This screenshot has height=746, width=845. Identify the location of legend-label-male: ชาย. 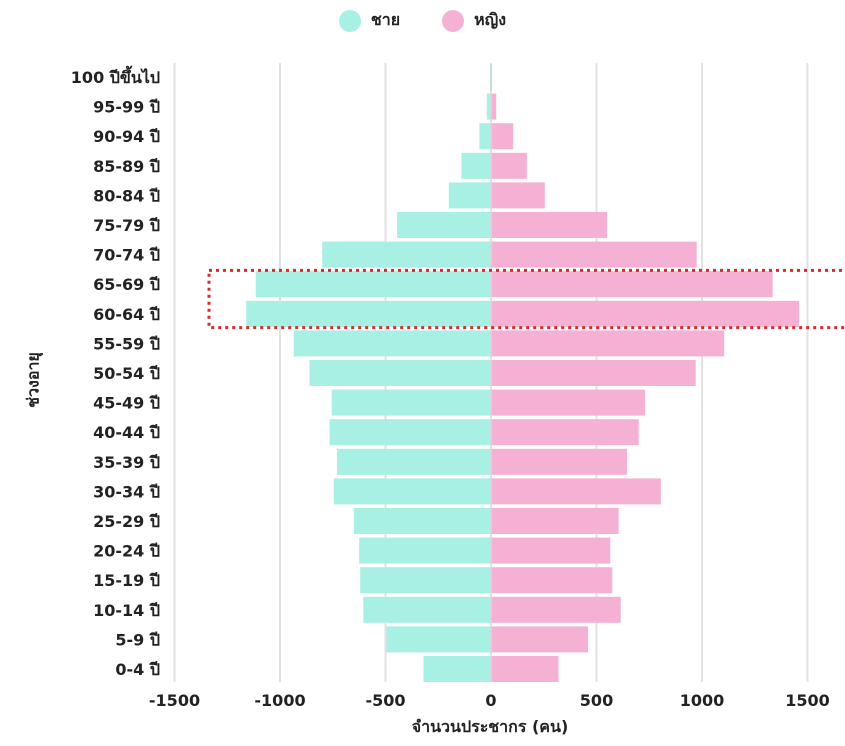
(385, 19).